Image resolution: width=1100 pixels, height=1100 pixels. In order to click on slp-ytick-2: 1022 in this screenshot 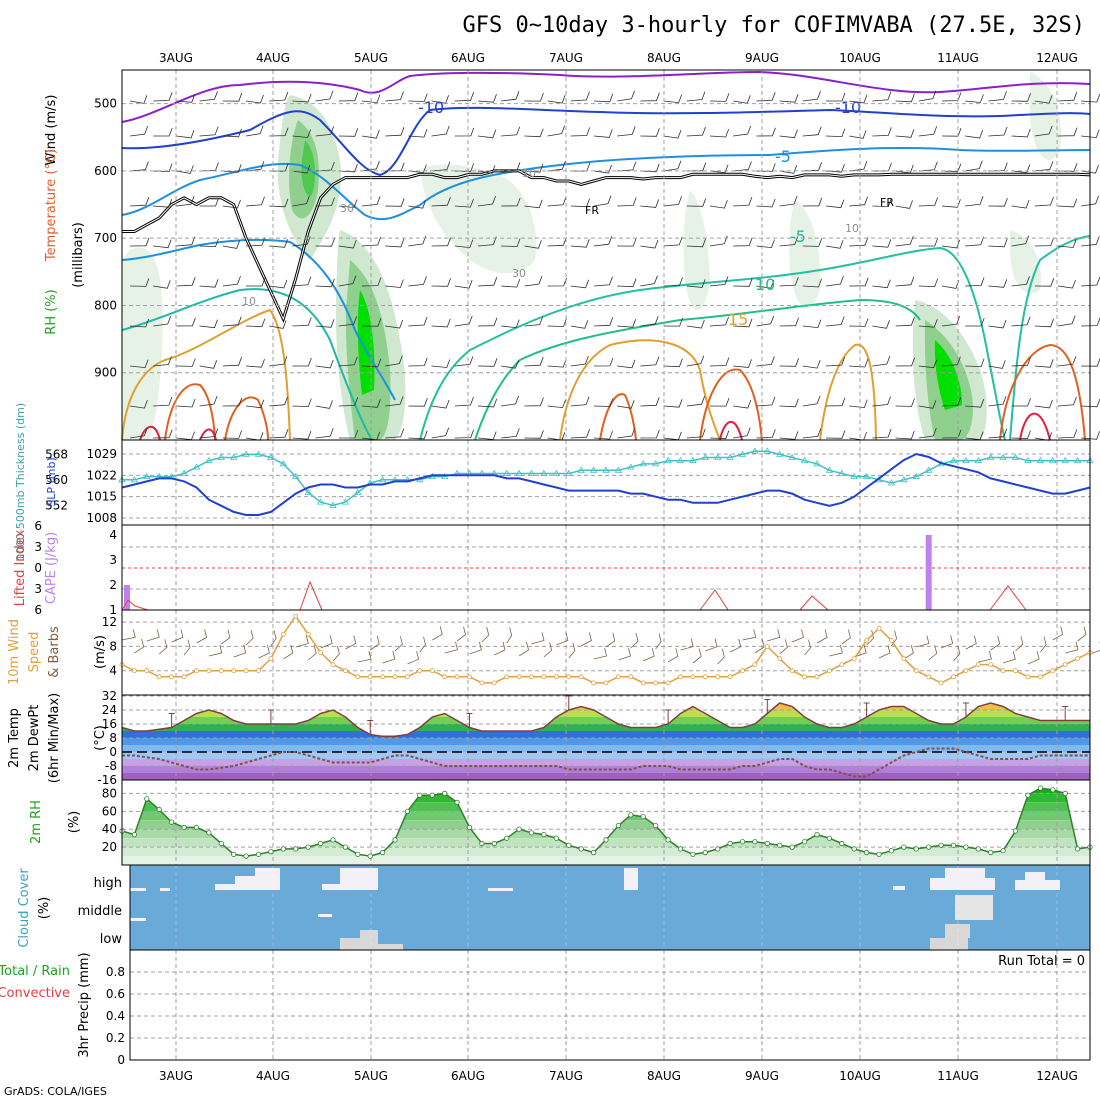, I will do `click(101, 475)`.